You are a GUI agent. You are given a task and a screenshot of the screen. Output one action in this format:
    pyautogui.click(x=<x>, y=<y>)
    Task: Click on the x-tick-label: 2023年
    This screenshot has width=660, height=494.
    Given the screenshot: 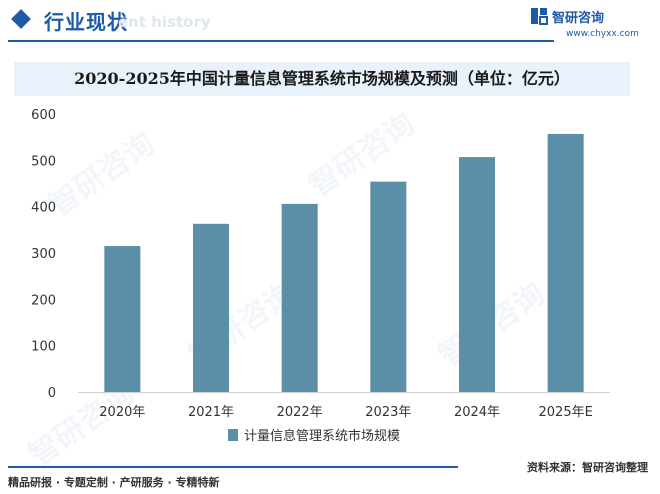 What is the action you would take?
    pyautogui.click(x=388, y=412)
    